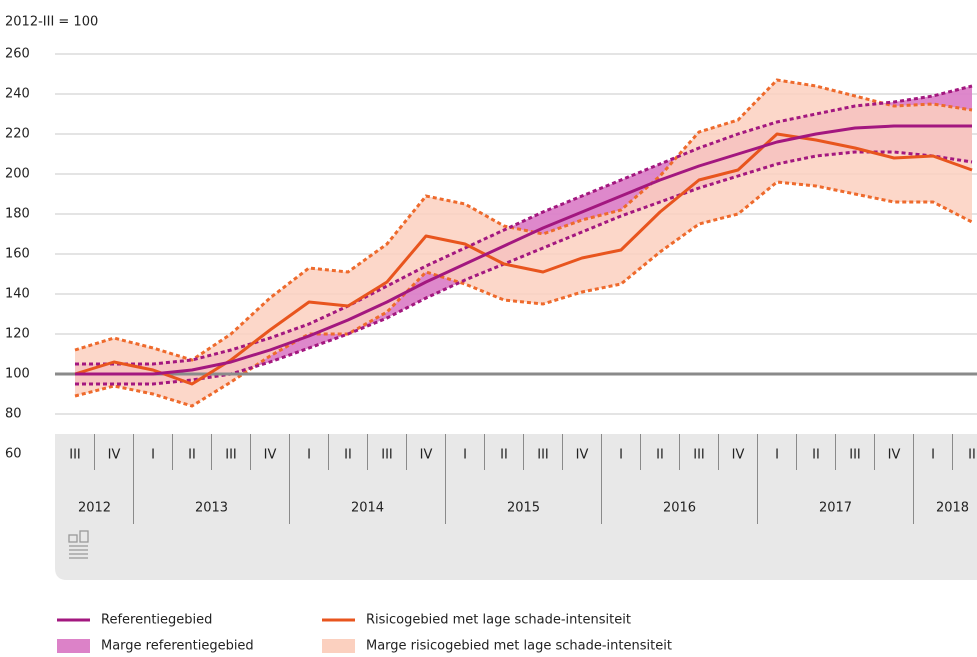 The height and width of the screenshot is (657, 977). I want to click on x-group-label: 2014, so click(367, 508).